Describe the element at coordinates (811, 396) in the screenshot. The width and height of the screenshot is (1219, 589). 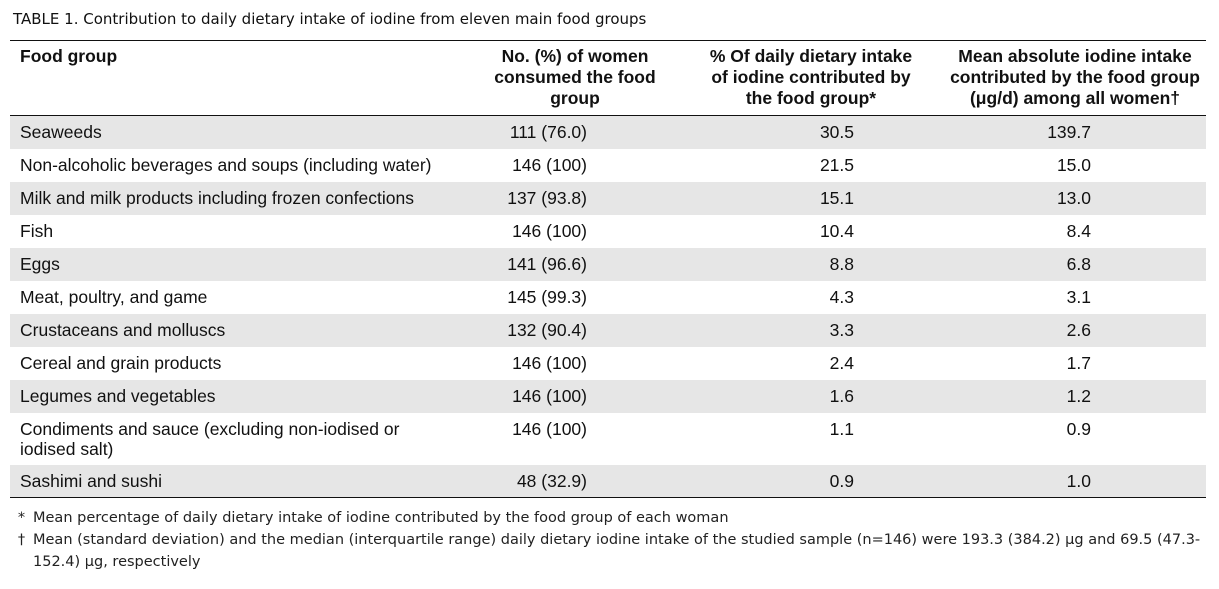
I see `percent-intake-cell: 1.6` at that location.